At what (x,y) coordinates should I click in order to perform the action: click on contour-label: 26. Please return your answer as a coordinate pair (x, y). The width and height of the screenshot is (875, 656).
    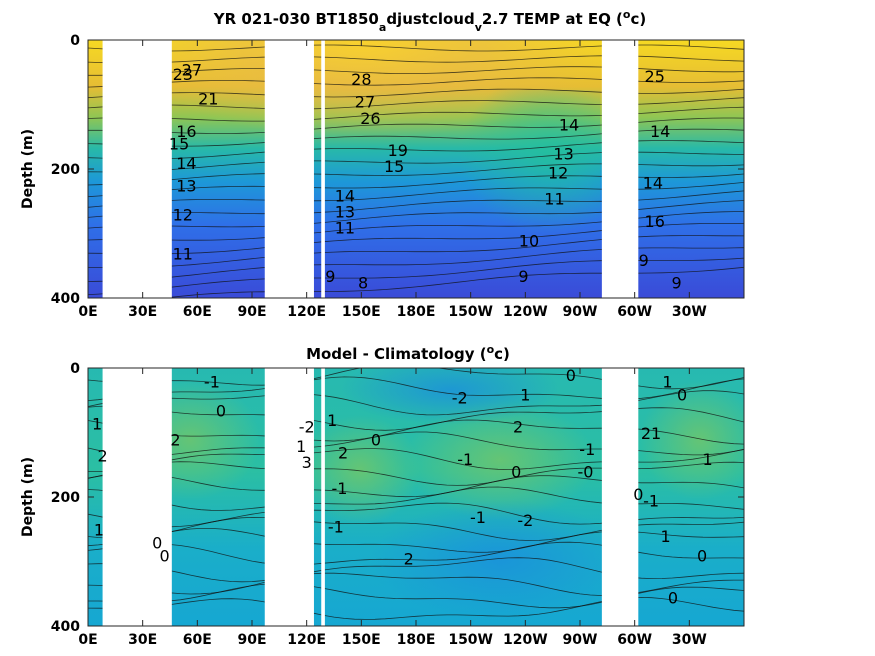
    Looking at the image, I should click on (370, 118).